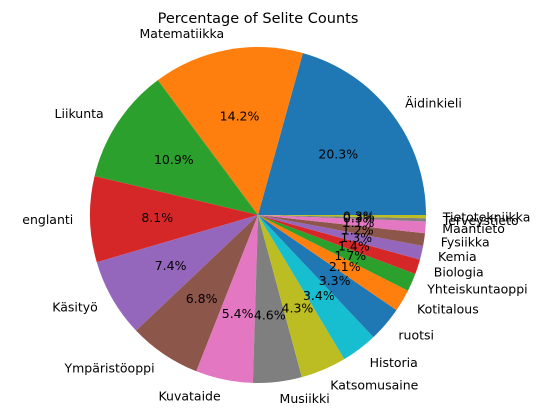 Image resolution: width=550 pixels, height=418 pixels. What do you see at coordinates (174, 219) in the screenshot?
I see `pie-slice-englanti` at bounding box center [174, 219].